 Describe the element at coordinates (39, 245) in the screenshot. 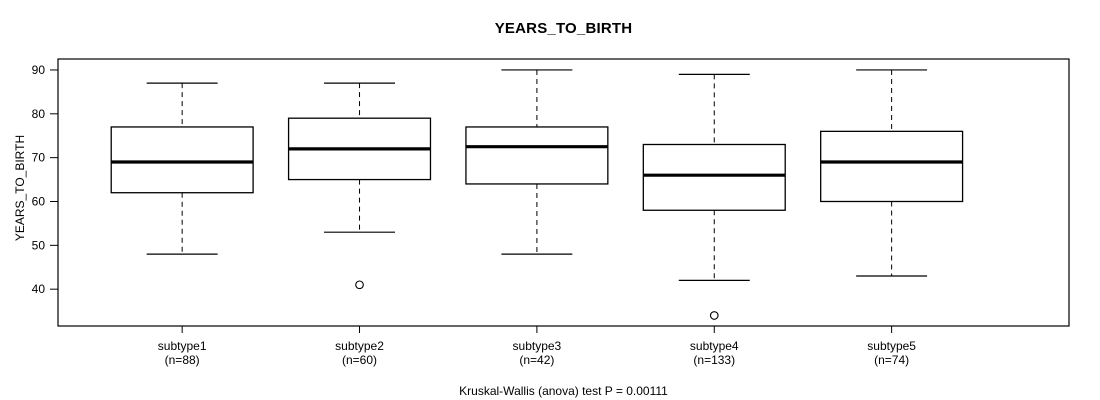

I see `y-tick-label: 50` at that location.